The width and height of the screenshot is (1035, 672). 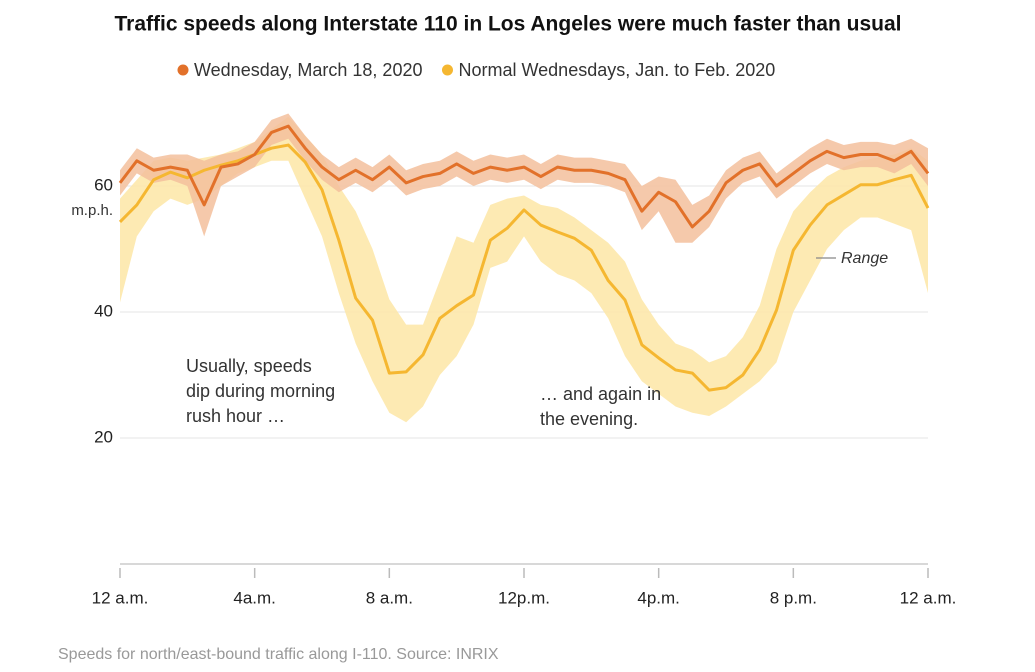 I want to click on annotation: the evening., so click(x=589, y=419).